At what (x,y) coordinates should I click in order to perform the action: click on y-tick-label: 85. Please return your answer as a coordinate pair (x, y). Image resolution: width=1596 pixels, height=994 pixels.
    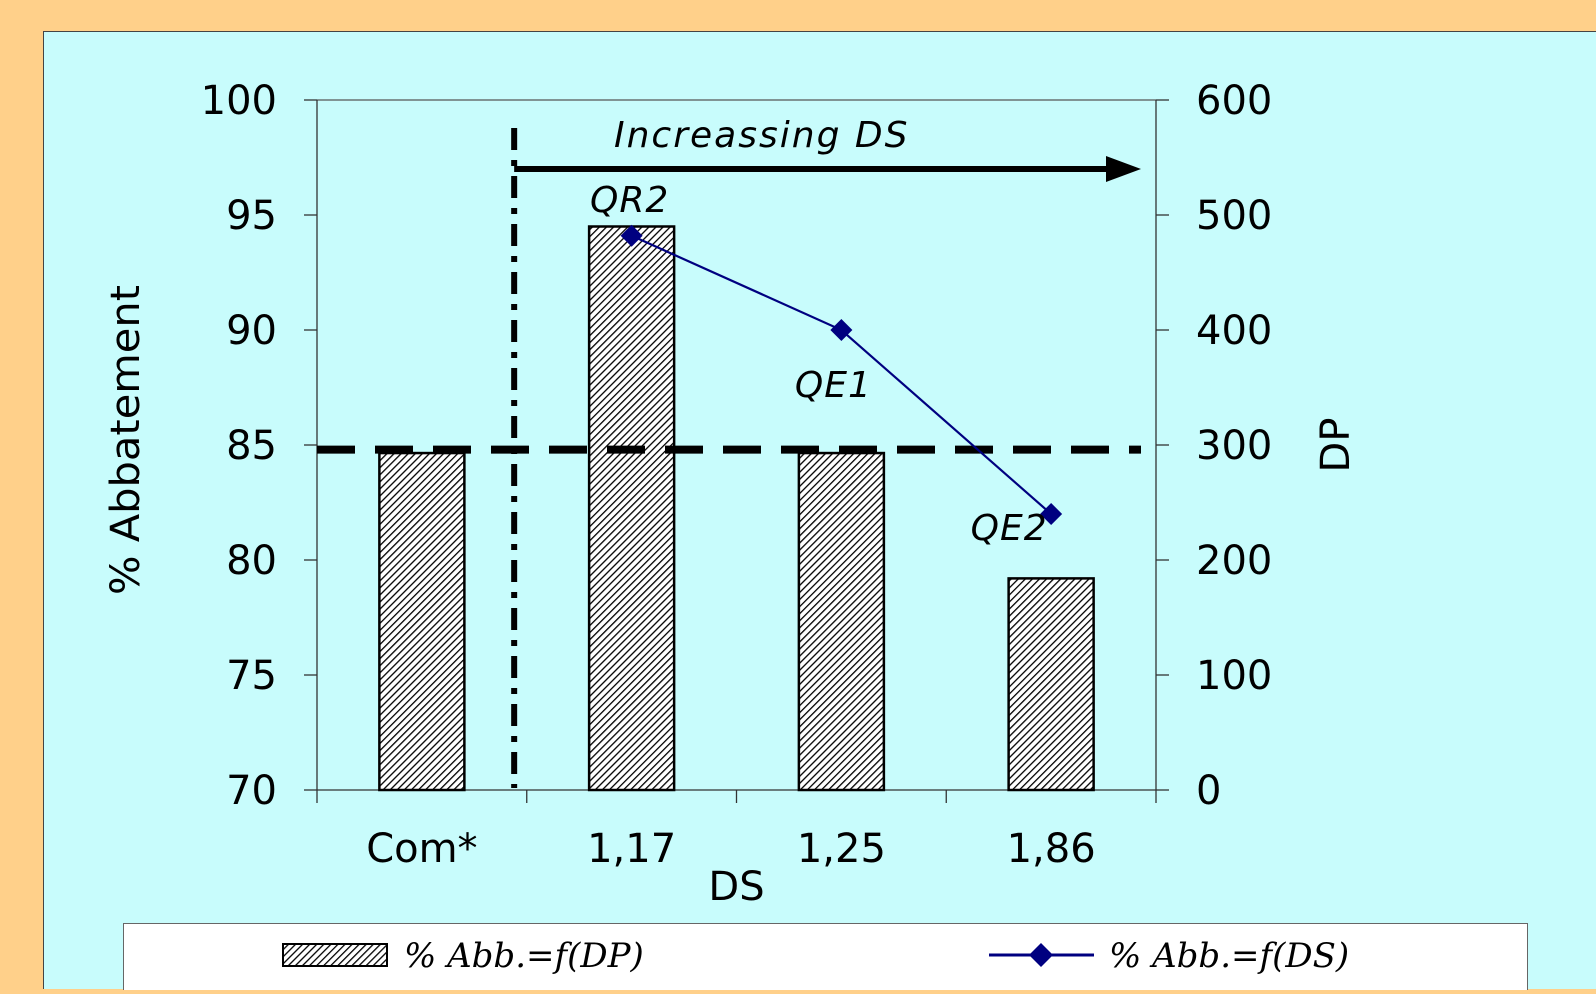
    Looking at the image, I should click on (251, 446).